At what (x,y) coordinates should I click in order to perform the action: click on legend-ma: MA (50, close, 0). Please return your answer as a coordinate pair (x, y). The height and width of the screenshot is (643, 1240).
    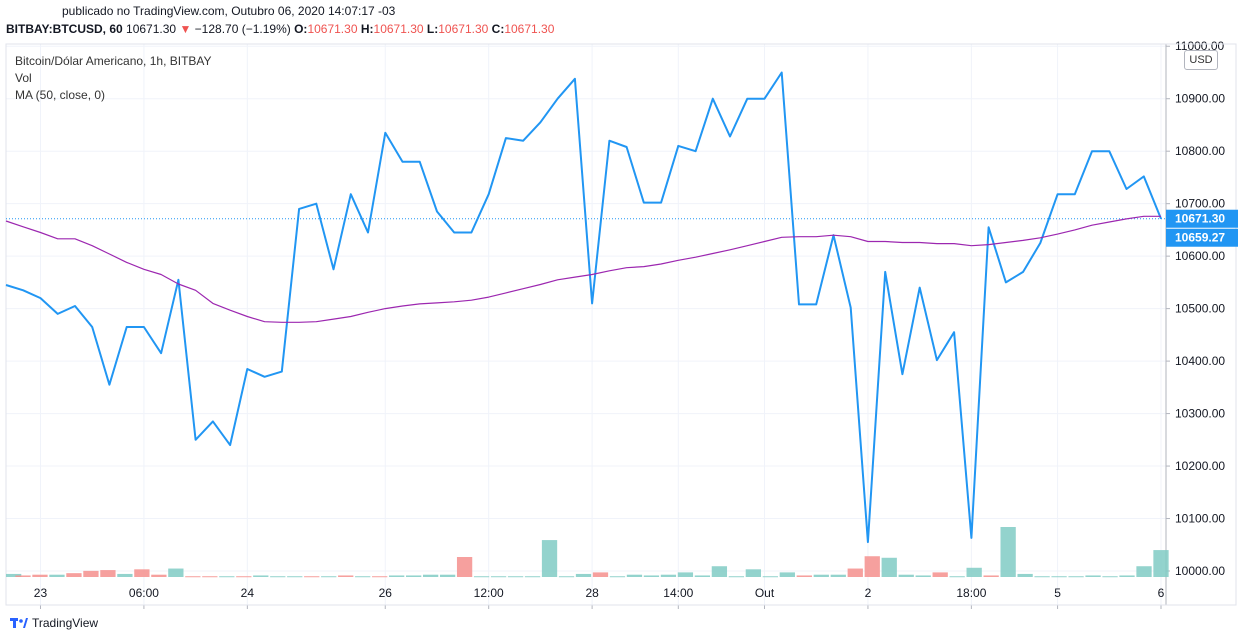
    Looking at the image, I should click on (60, 95).